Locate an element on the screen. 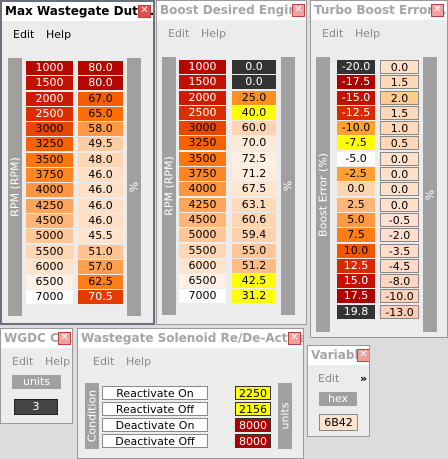 The width and height of the screenshot is (448, 459). boost-cell: 60.0 is located at coordinates (254, 128).